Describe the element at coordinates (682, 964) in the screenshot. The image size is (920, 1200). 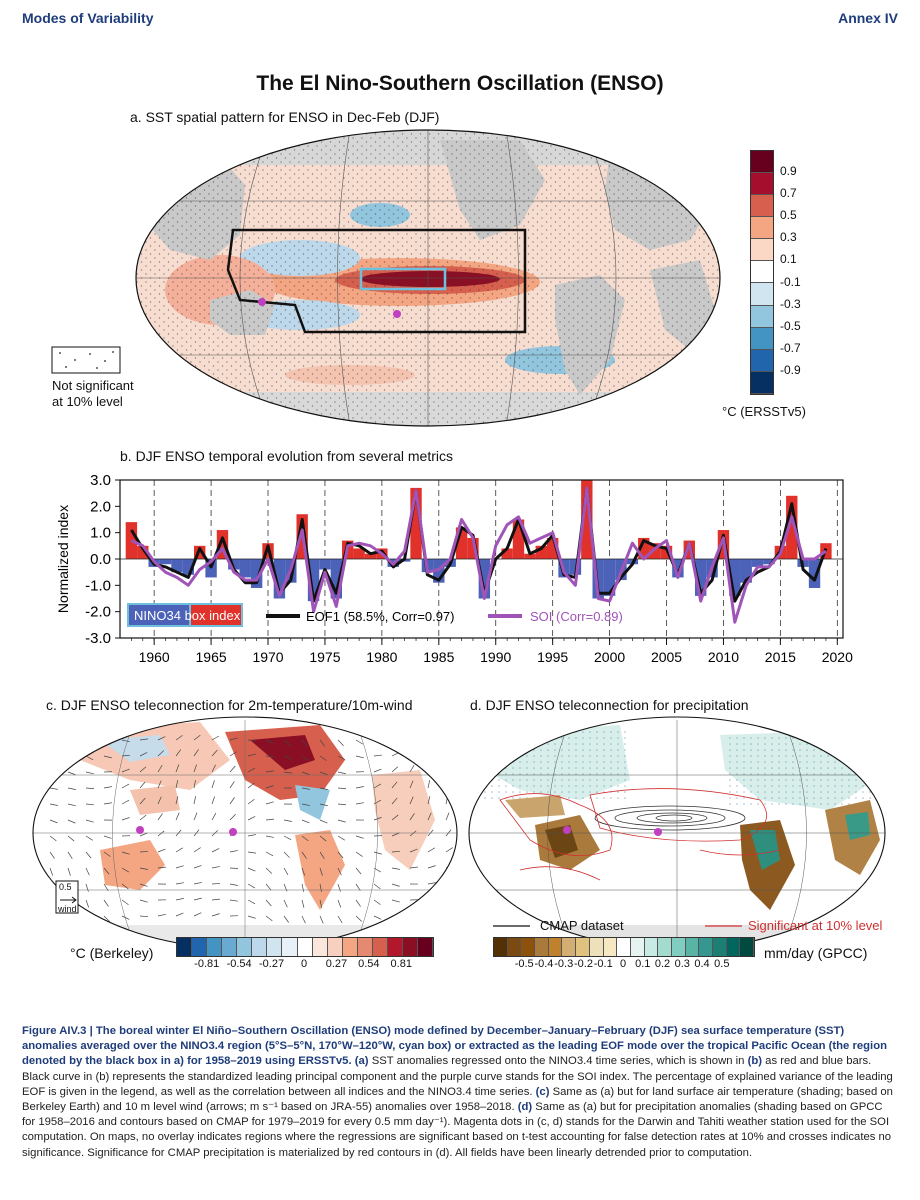
I see `colorbar-tick: 0.3` at that location.